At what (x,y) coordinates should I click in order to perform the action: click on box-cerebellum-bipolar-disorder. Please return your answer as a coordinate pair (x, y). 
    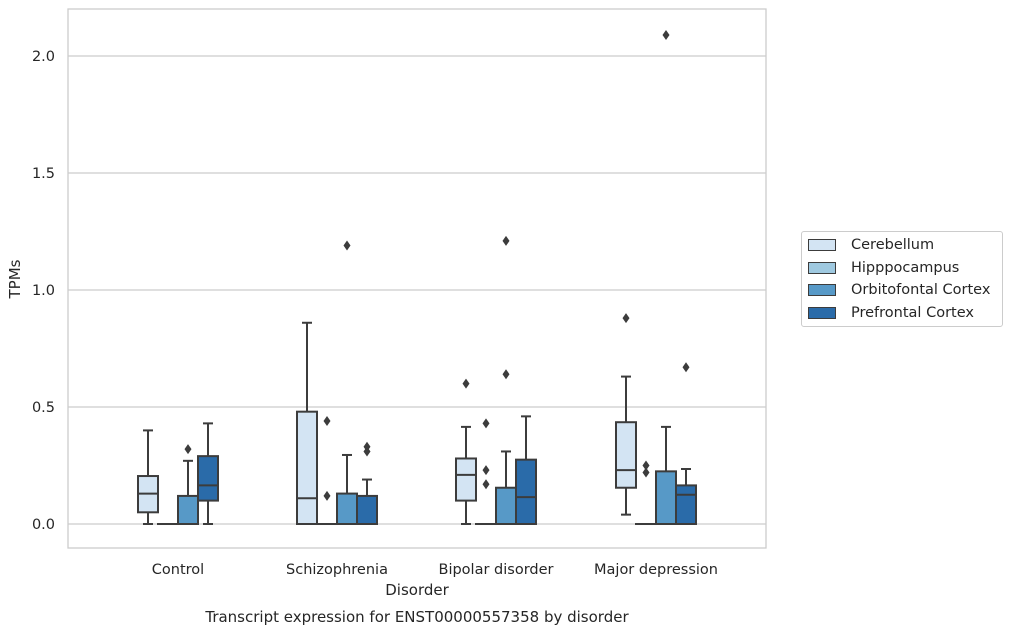
    Looking at the image, I should click on (466, 451).